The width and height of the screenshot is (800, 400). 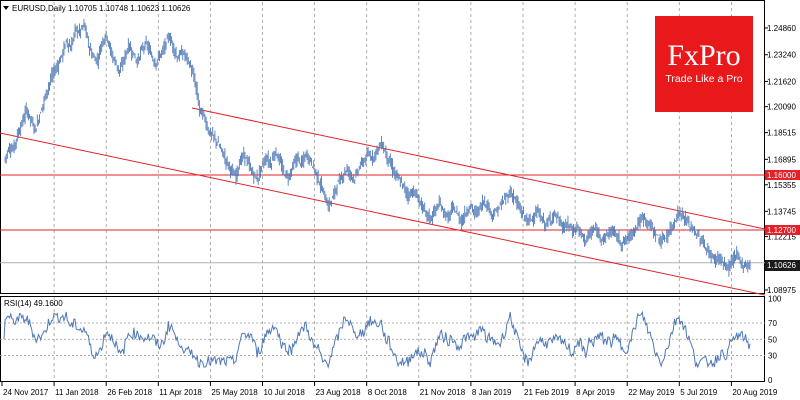 I want to click on time-tick-label: 10 Jul 2018, so click(x=285, y=392).